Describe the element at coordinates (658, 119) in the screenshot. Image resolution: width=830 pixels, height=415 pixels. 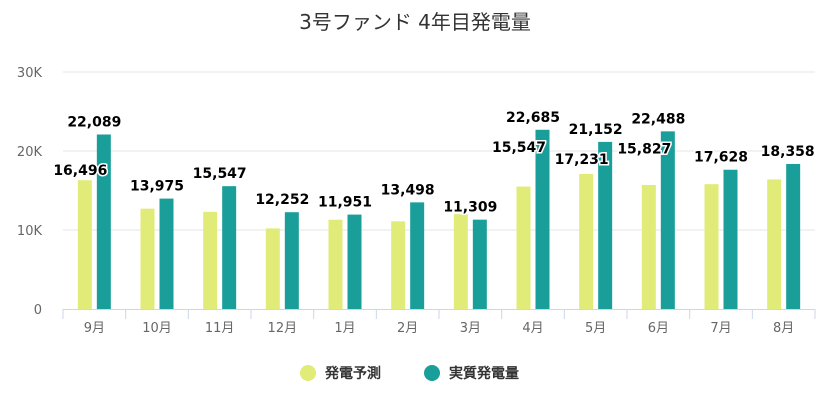
I see `data-label: 22,488` at that location.